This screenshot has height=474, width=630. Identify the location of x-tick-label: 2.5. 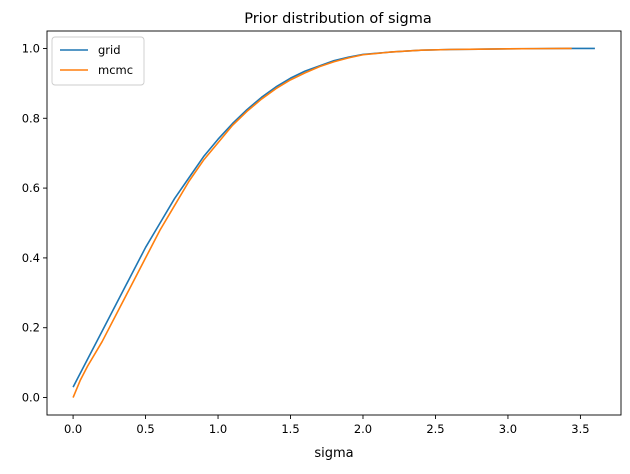
(435, 429).